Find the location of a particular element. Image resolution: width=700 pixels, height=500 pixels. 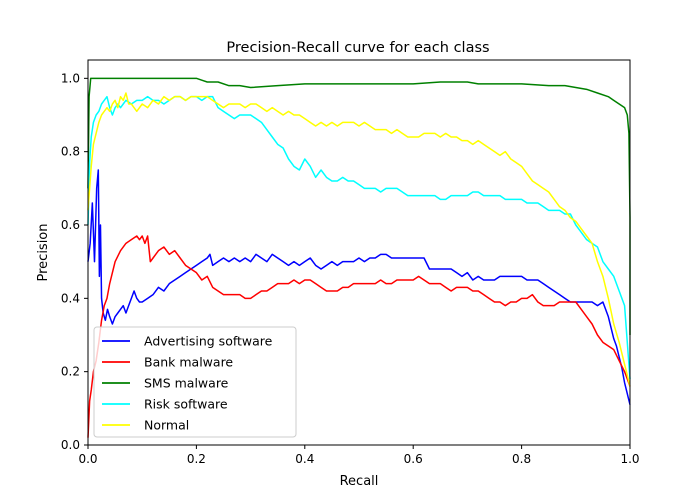

y-tick-label: 0.0 is located at coordinates (70, 445).